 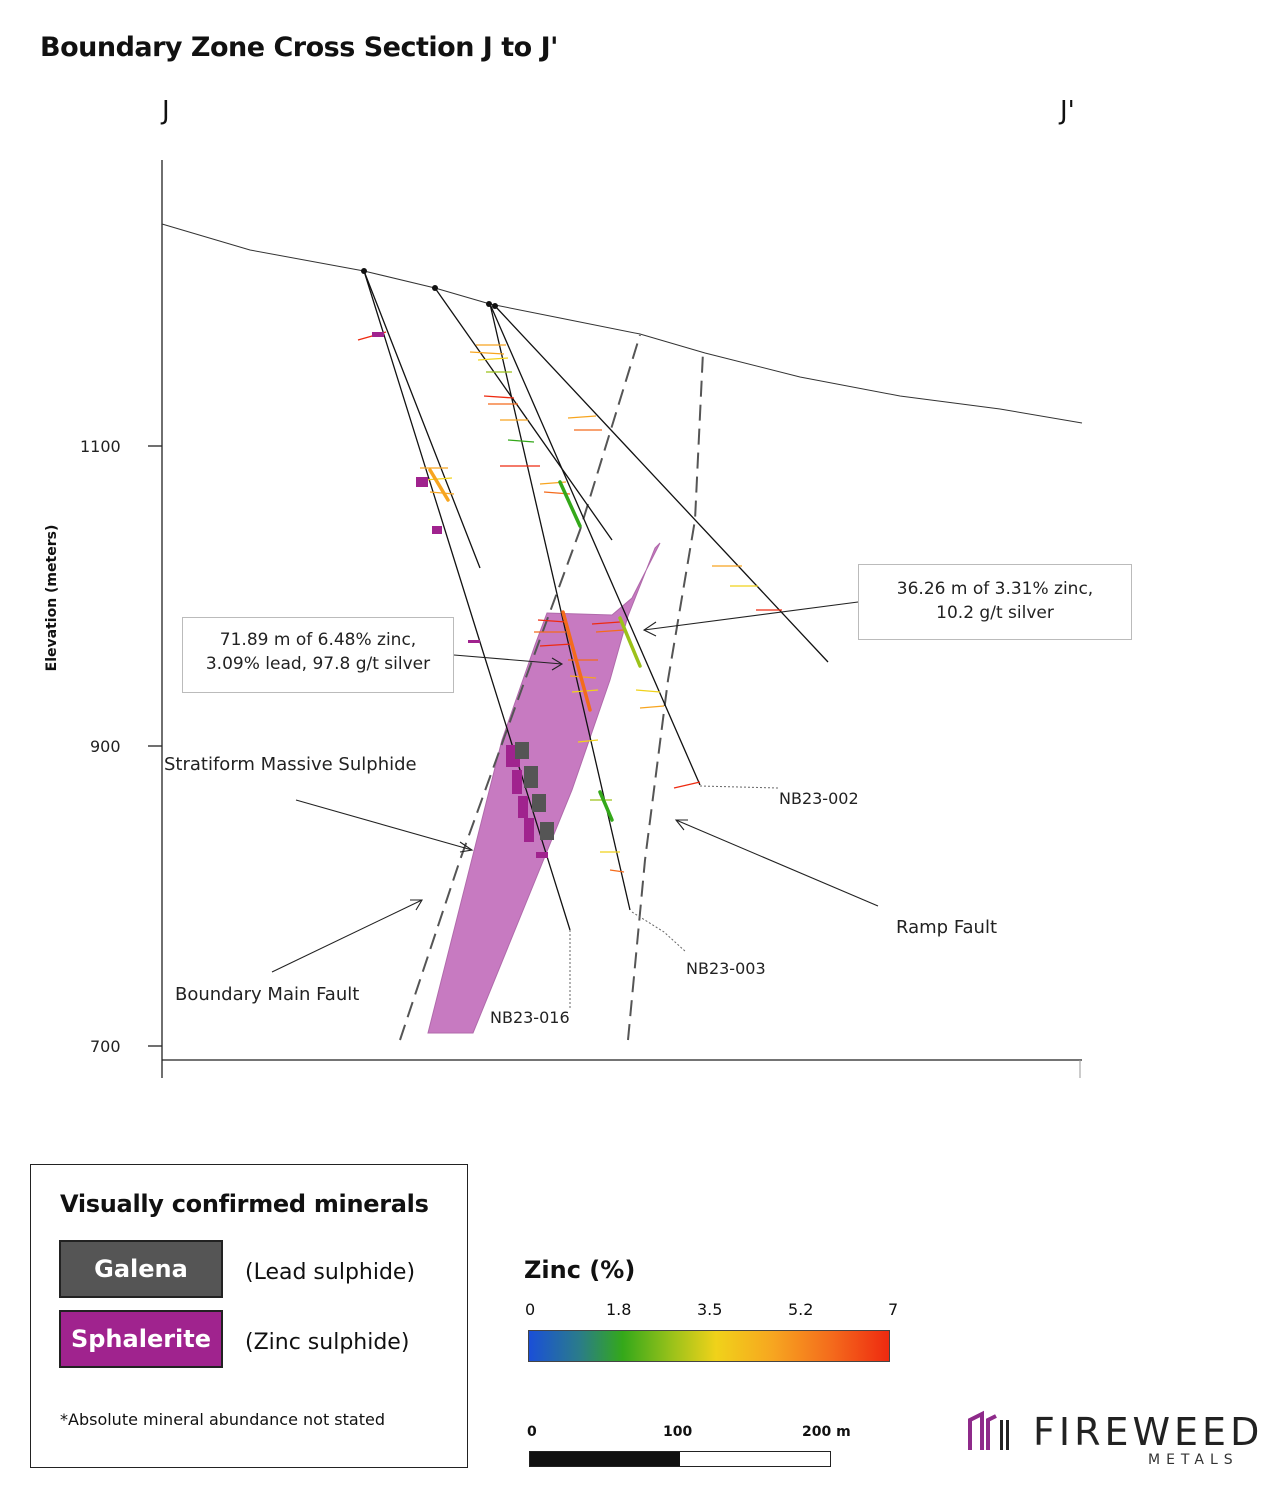 What do you see at coordinates (530, 1309) in the screenshot?
I see `zinc-tick: 0` at bounding box center [530, 1309].